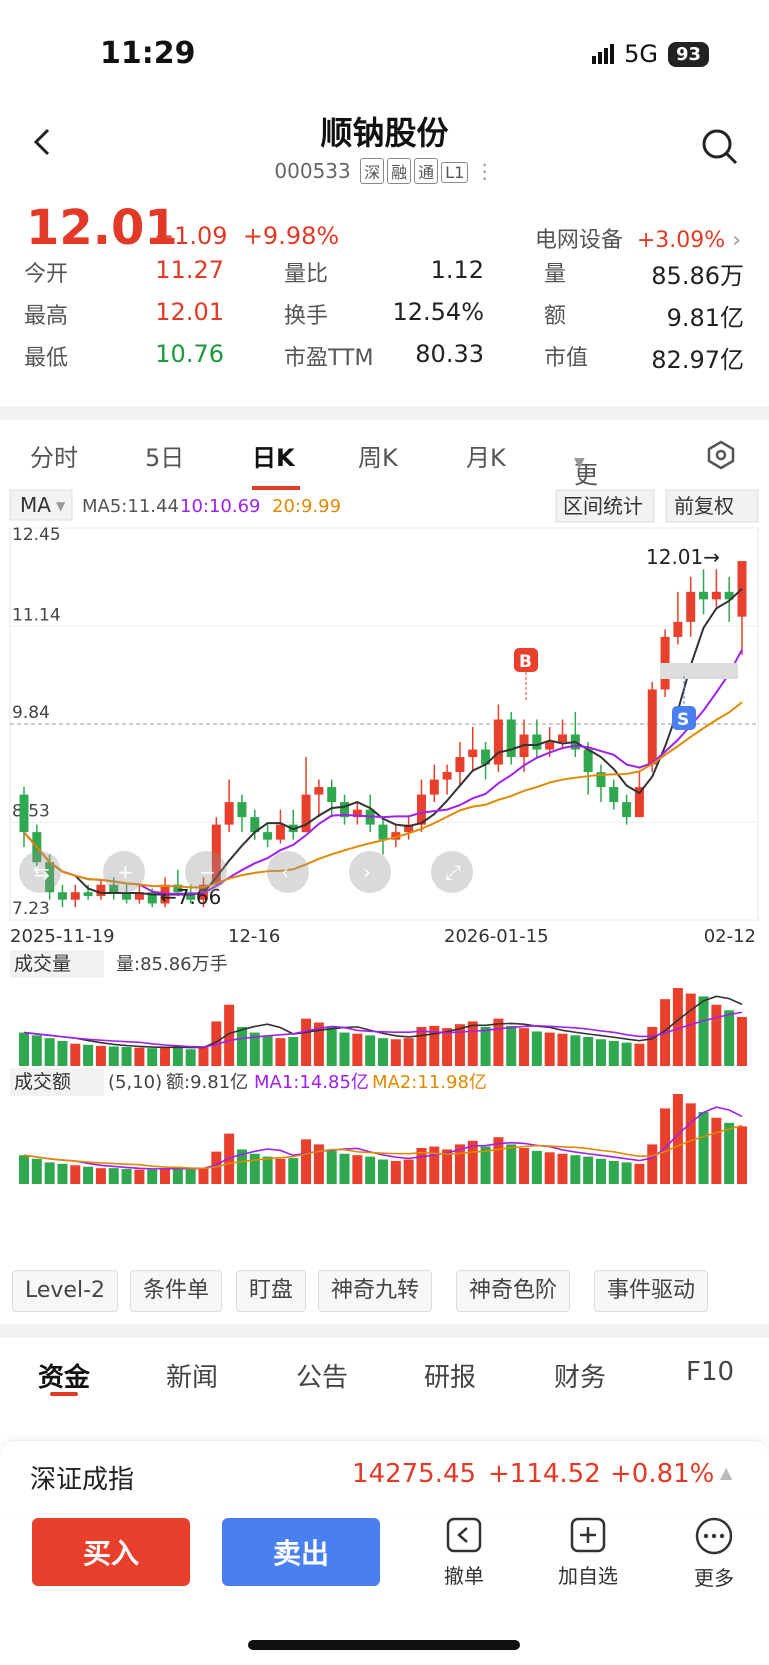 This screenshot has height=1665, width=769. Describe the element at coordinates (730, 936) in the screenshot. I see `x-tick-label: 02-12` at that location.